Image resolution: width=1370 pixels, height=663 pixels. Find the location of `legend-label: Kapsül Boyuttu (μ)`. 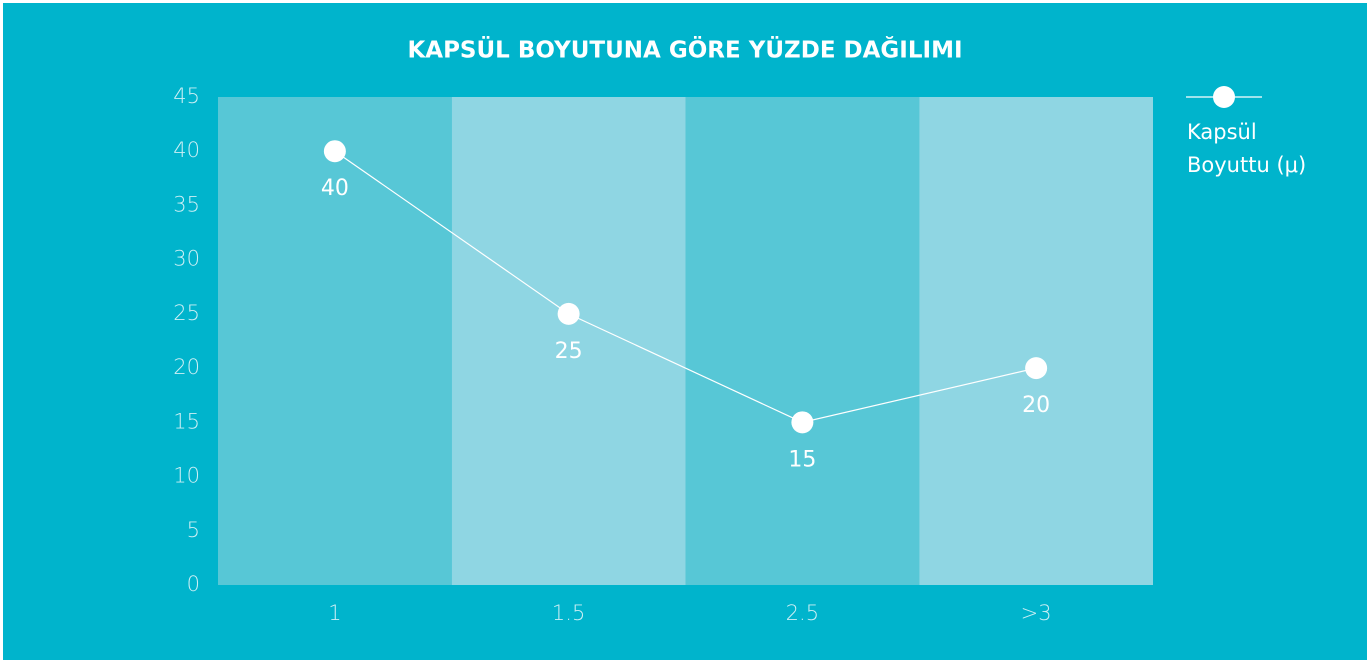

legend-label: Kapsül Boyuttu (μ) is located at coordinates (1246, 148).